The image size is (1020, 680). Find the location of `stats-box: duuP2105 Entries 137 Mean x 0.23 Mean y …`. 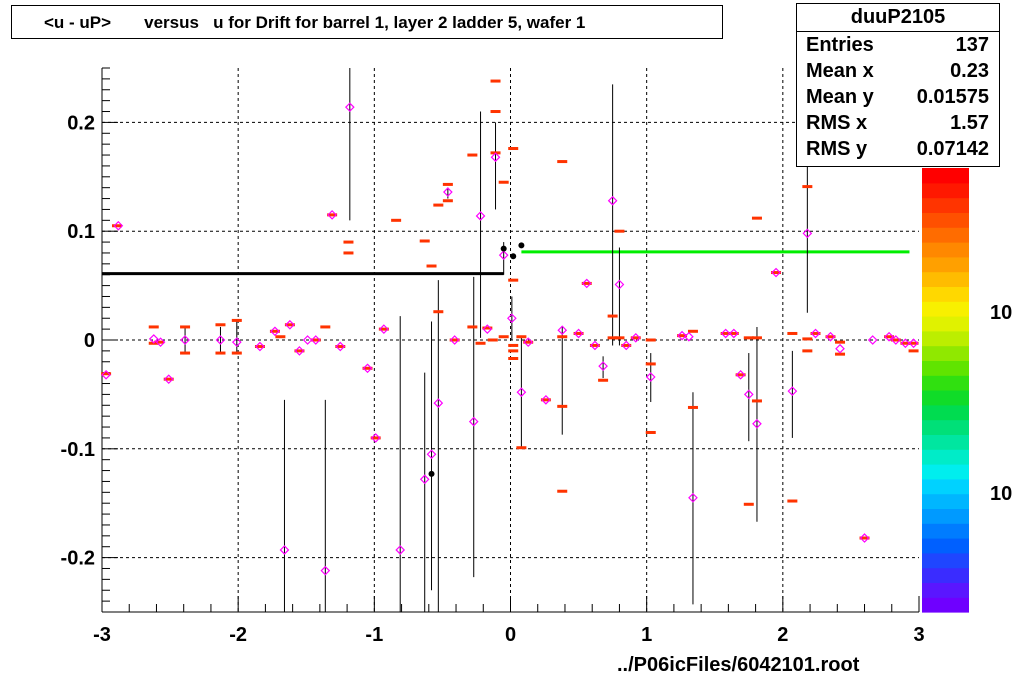

stats-box: duuP2105 Entries 137 Mean x 0.23 Mean y … is located at coordinates (898, 85).